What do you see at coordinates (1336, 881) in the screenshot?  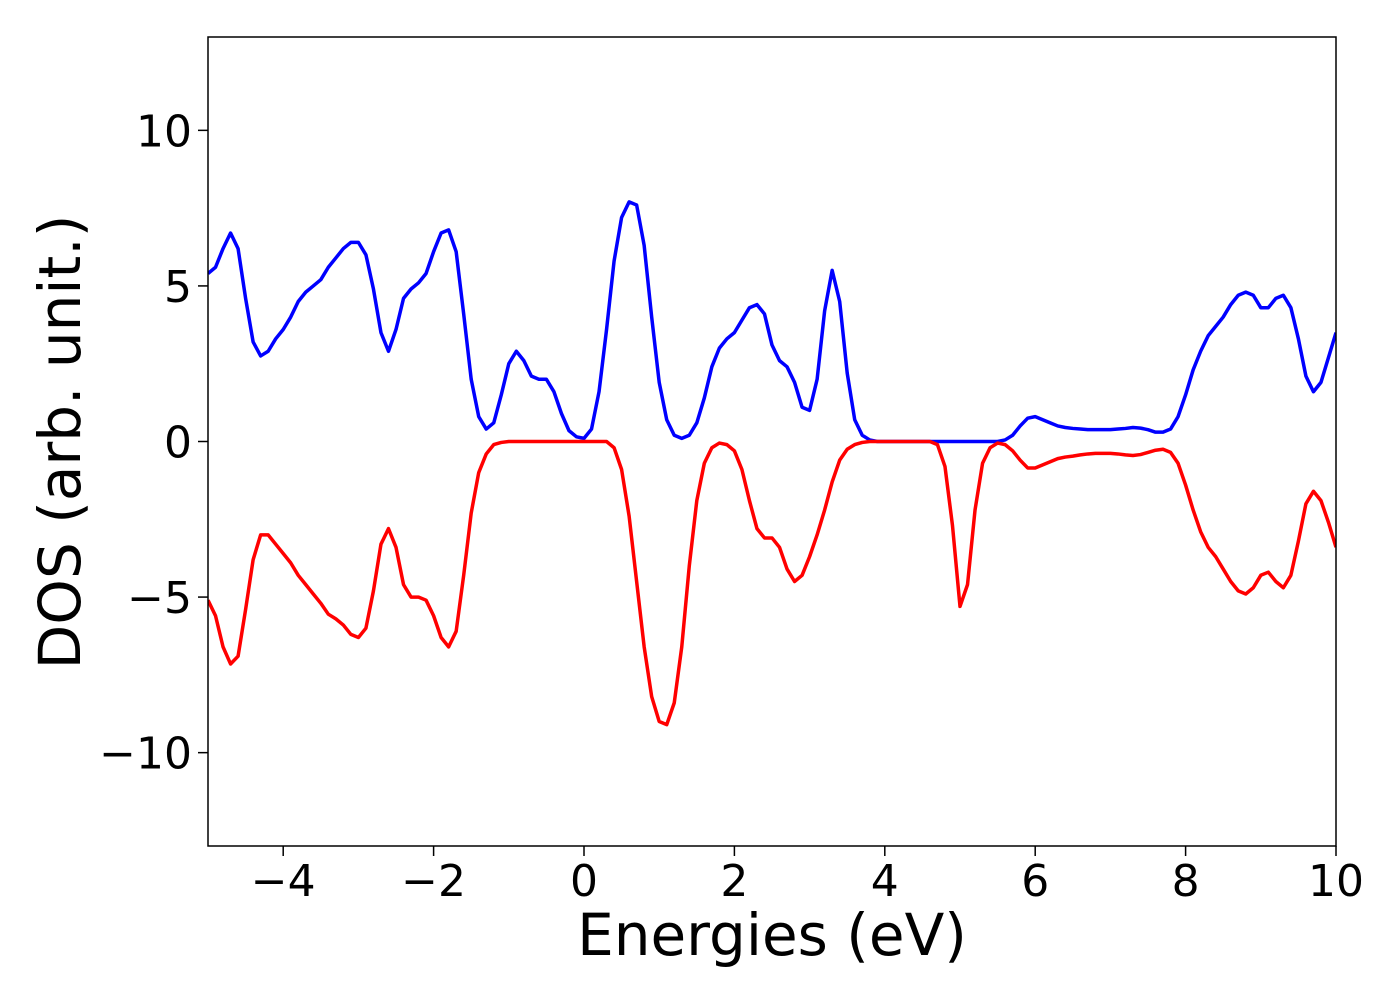 I see `x-tick-label: 10` at bounding box center [1336, 881].